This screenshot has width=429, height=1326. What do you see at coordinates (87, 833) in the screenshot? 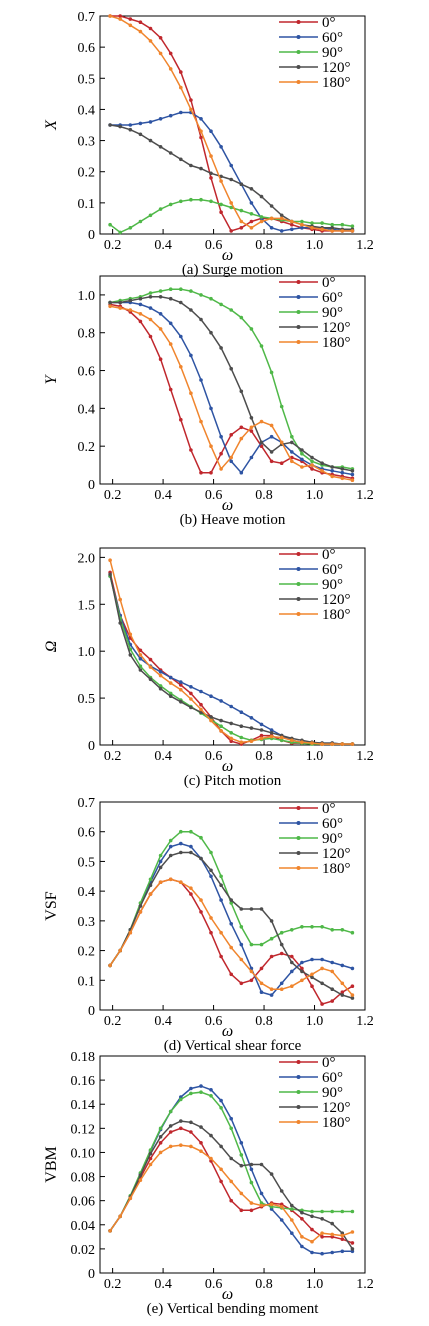
I see `y-tick-label: 0.6` at bounding box center [87, 833].